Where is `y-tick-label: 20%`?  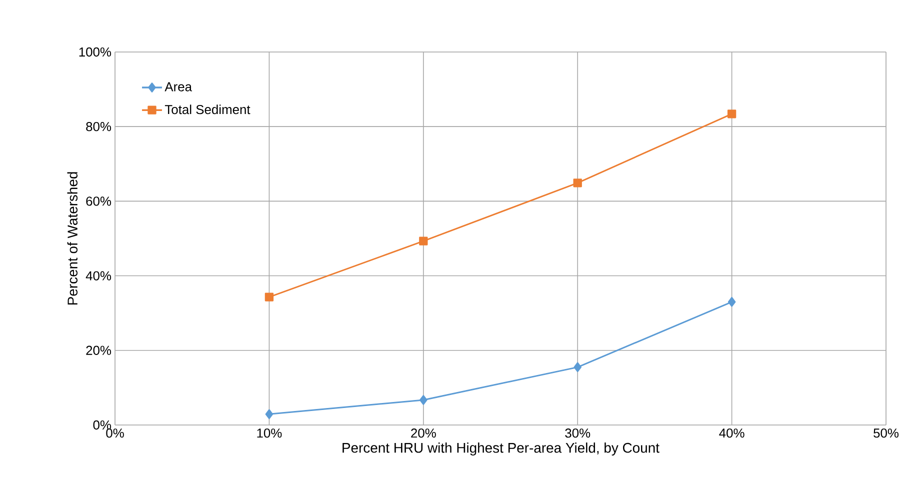 y-tick-label: 20% is located at coordinates (99, 350).